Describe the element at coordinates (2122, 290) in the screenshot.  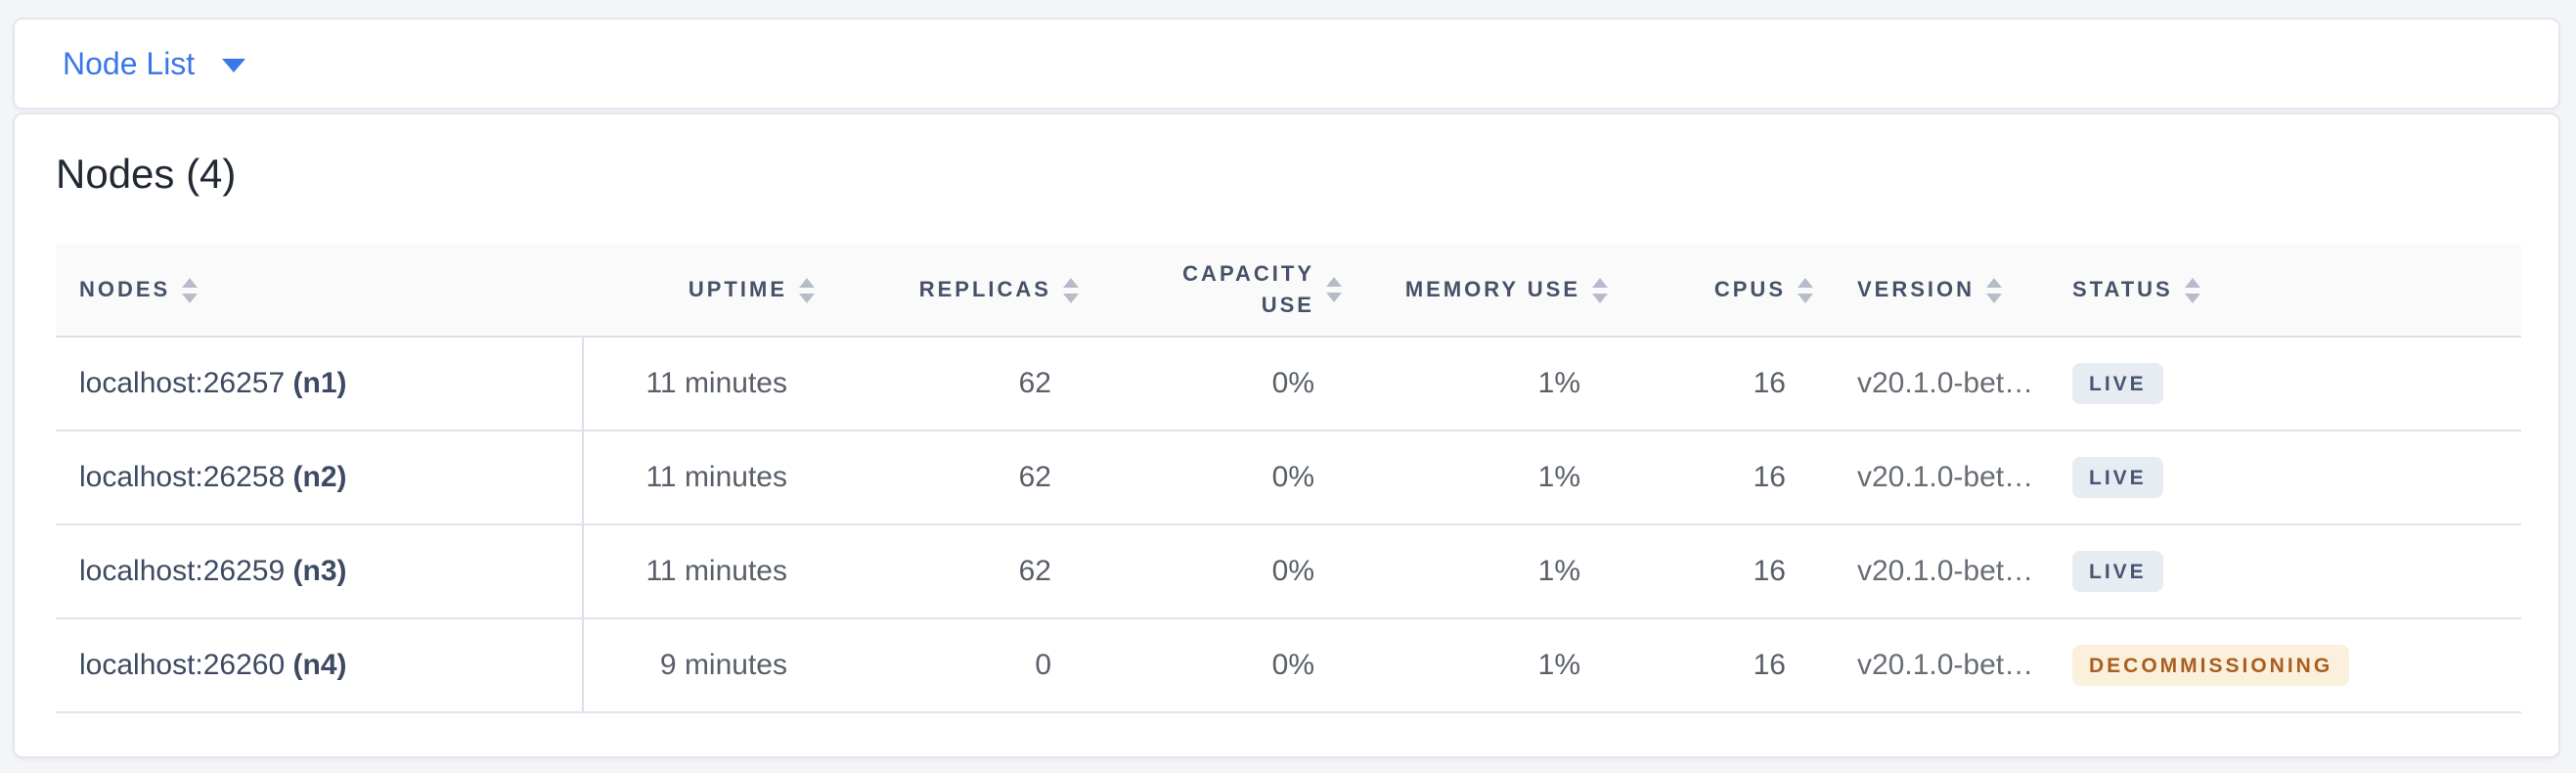
I see `column-label-status: STATUS` at that location.